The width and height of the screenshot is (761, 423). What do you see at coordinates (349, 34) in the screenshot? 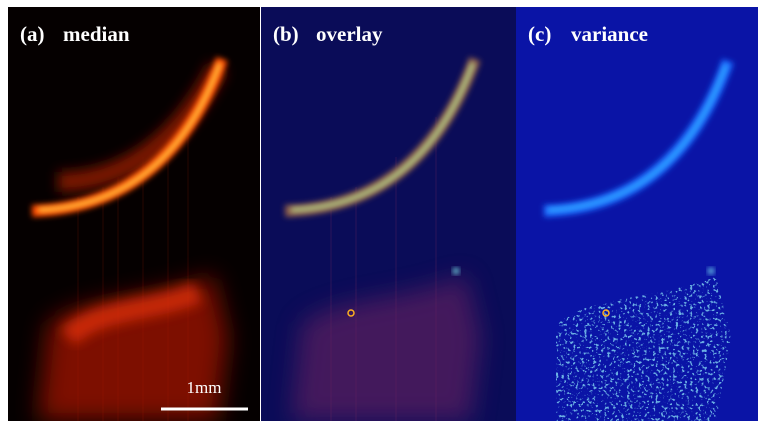
I see `panel-title: overlay` at bounding box center [349, 34].